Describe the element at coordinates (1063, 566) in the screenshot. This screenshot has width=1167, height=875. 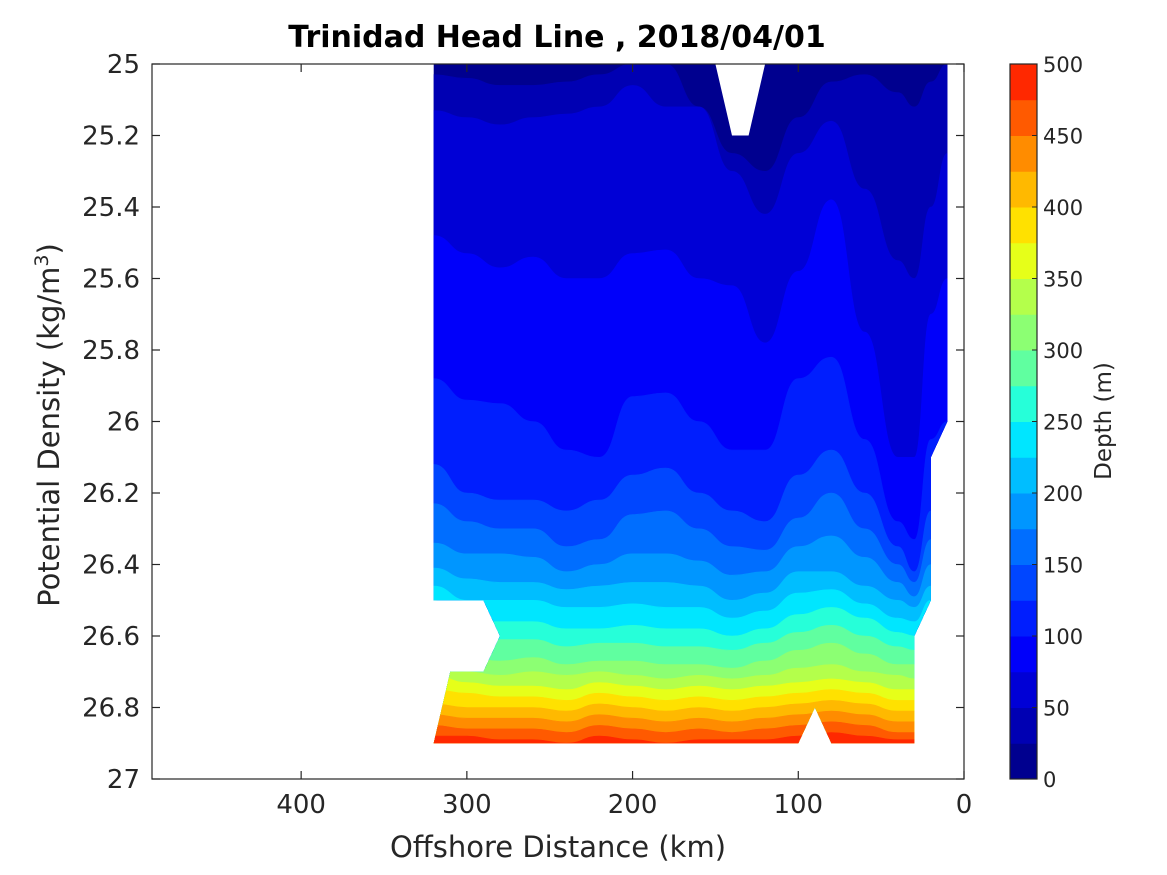
I see `colorbar-tick-label: 150` at that location.